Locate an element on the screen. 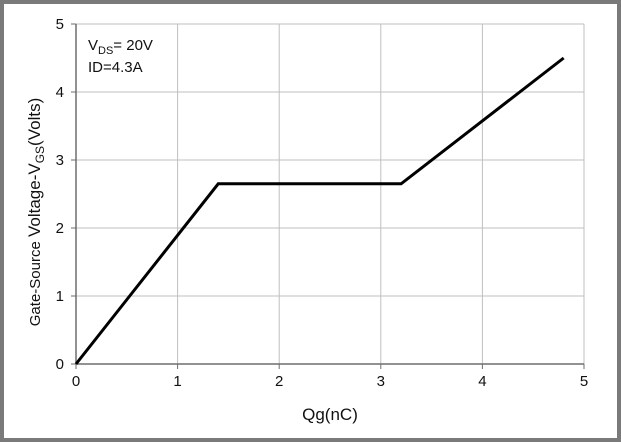 This screenshot has width=621, height=442. vds-annotation-subscript: DS is located at coordinates (105, 51).